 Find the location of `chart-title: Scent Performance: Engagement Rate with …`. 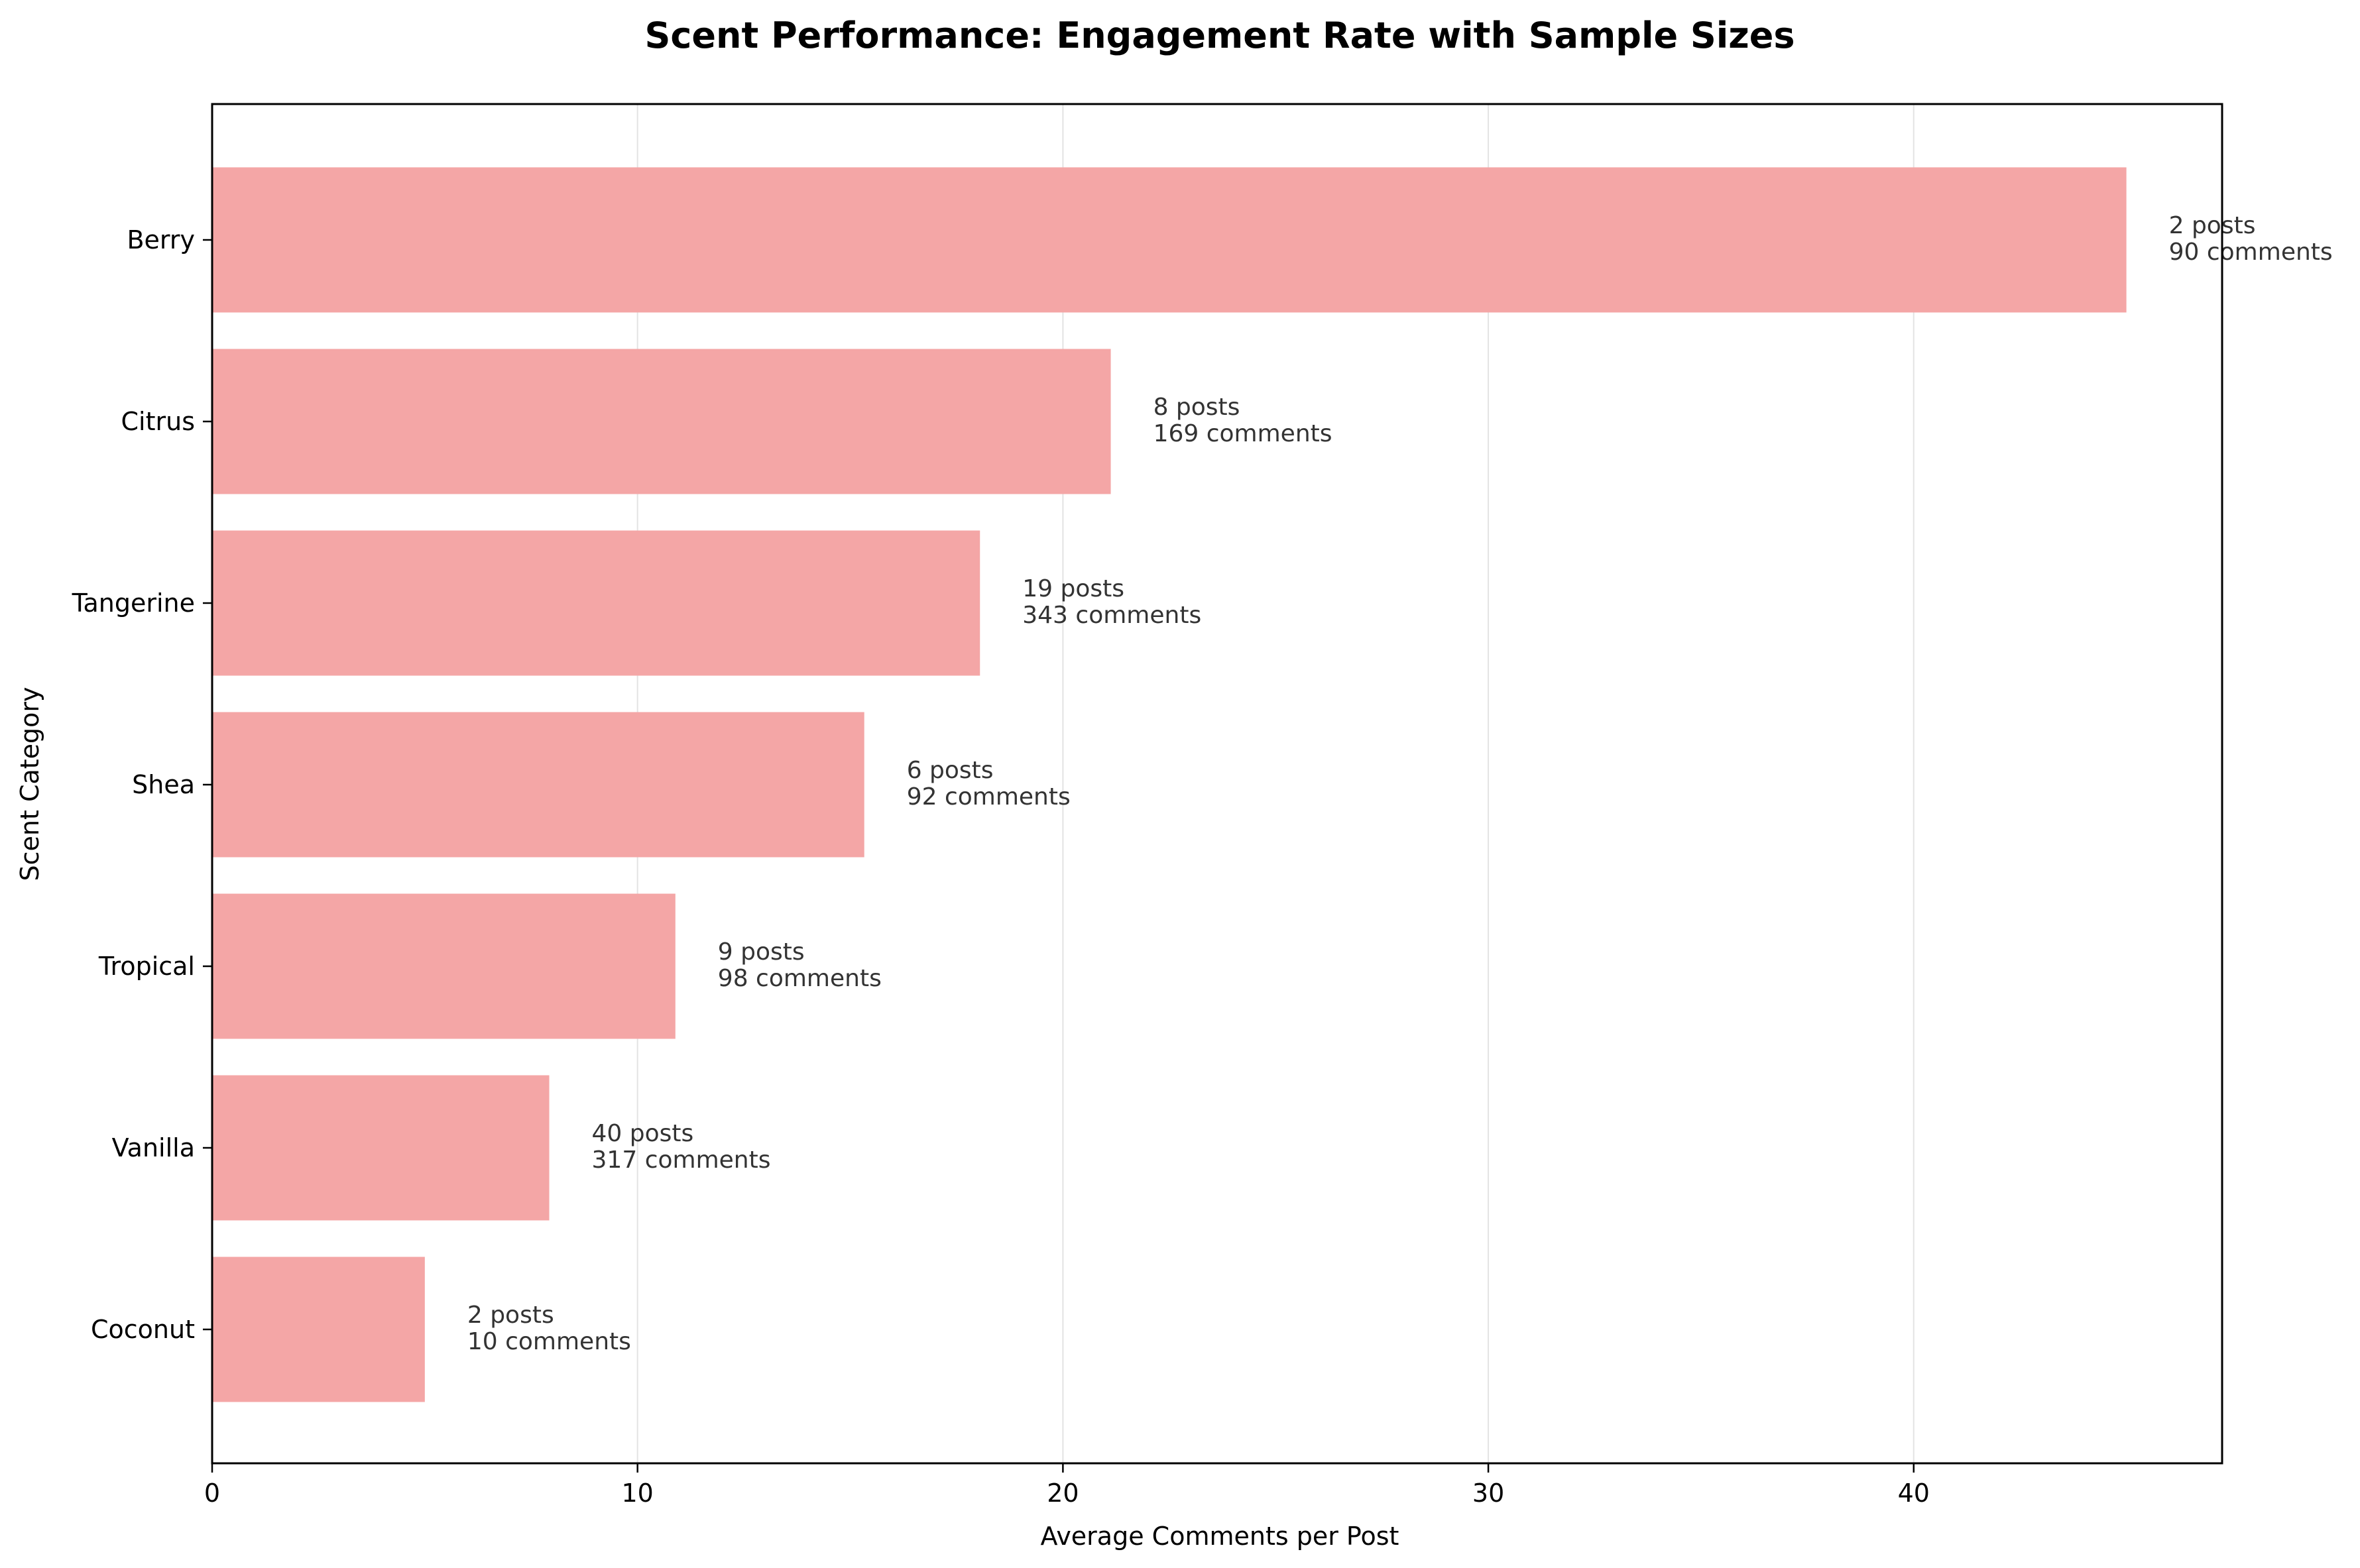

chart-title: Scent Performance: Engagement Rate with … is located at coordinates (1220, 35).